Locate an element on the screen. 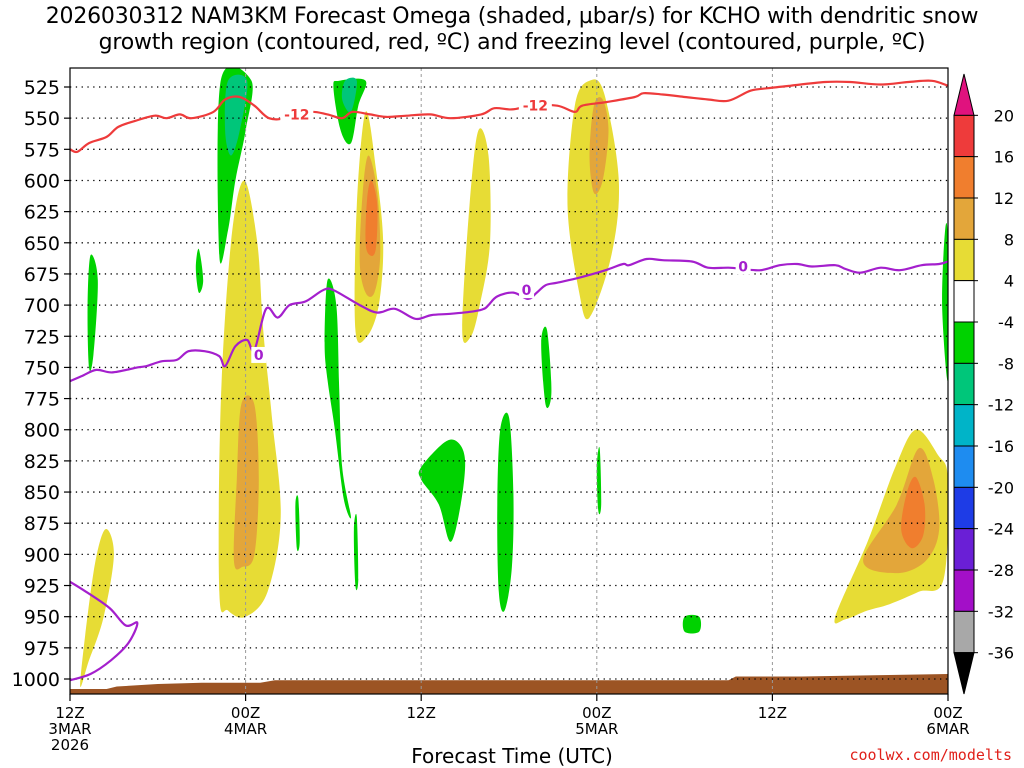 Image resolution: width=1024 pixels, height=768 pixels. colorbar-label-2: 12 is located at coordinates (1004, 198).